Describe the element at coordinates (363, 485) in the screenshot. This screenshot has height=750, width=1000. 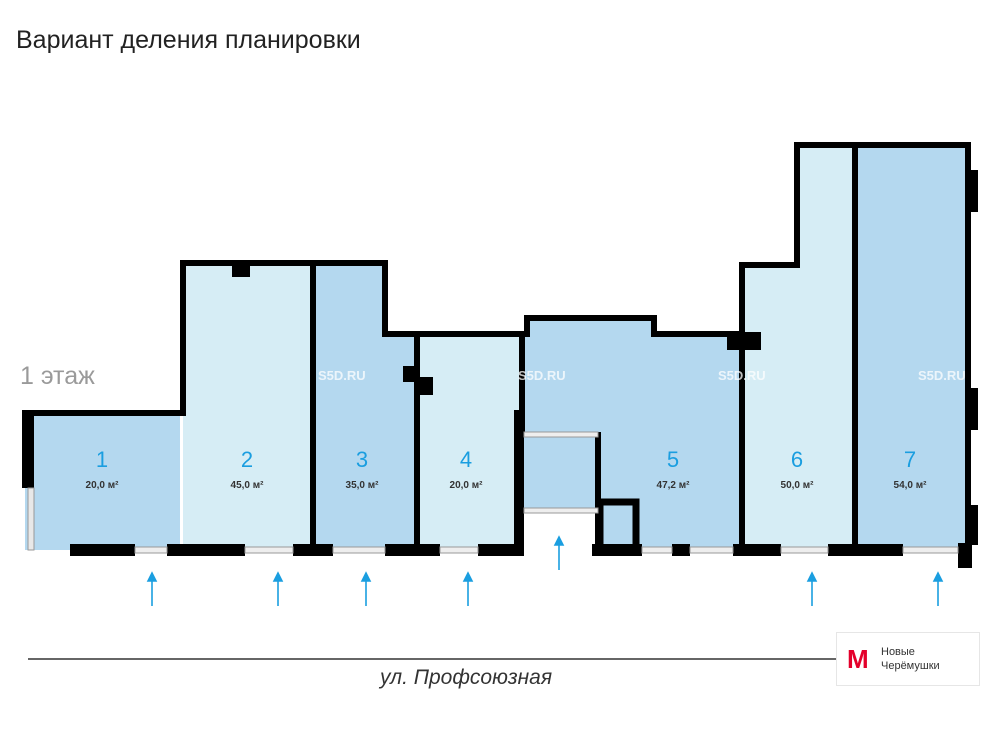
I see `room-3-area: 35,0 м²` at that location.